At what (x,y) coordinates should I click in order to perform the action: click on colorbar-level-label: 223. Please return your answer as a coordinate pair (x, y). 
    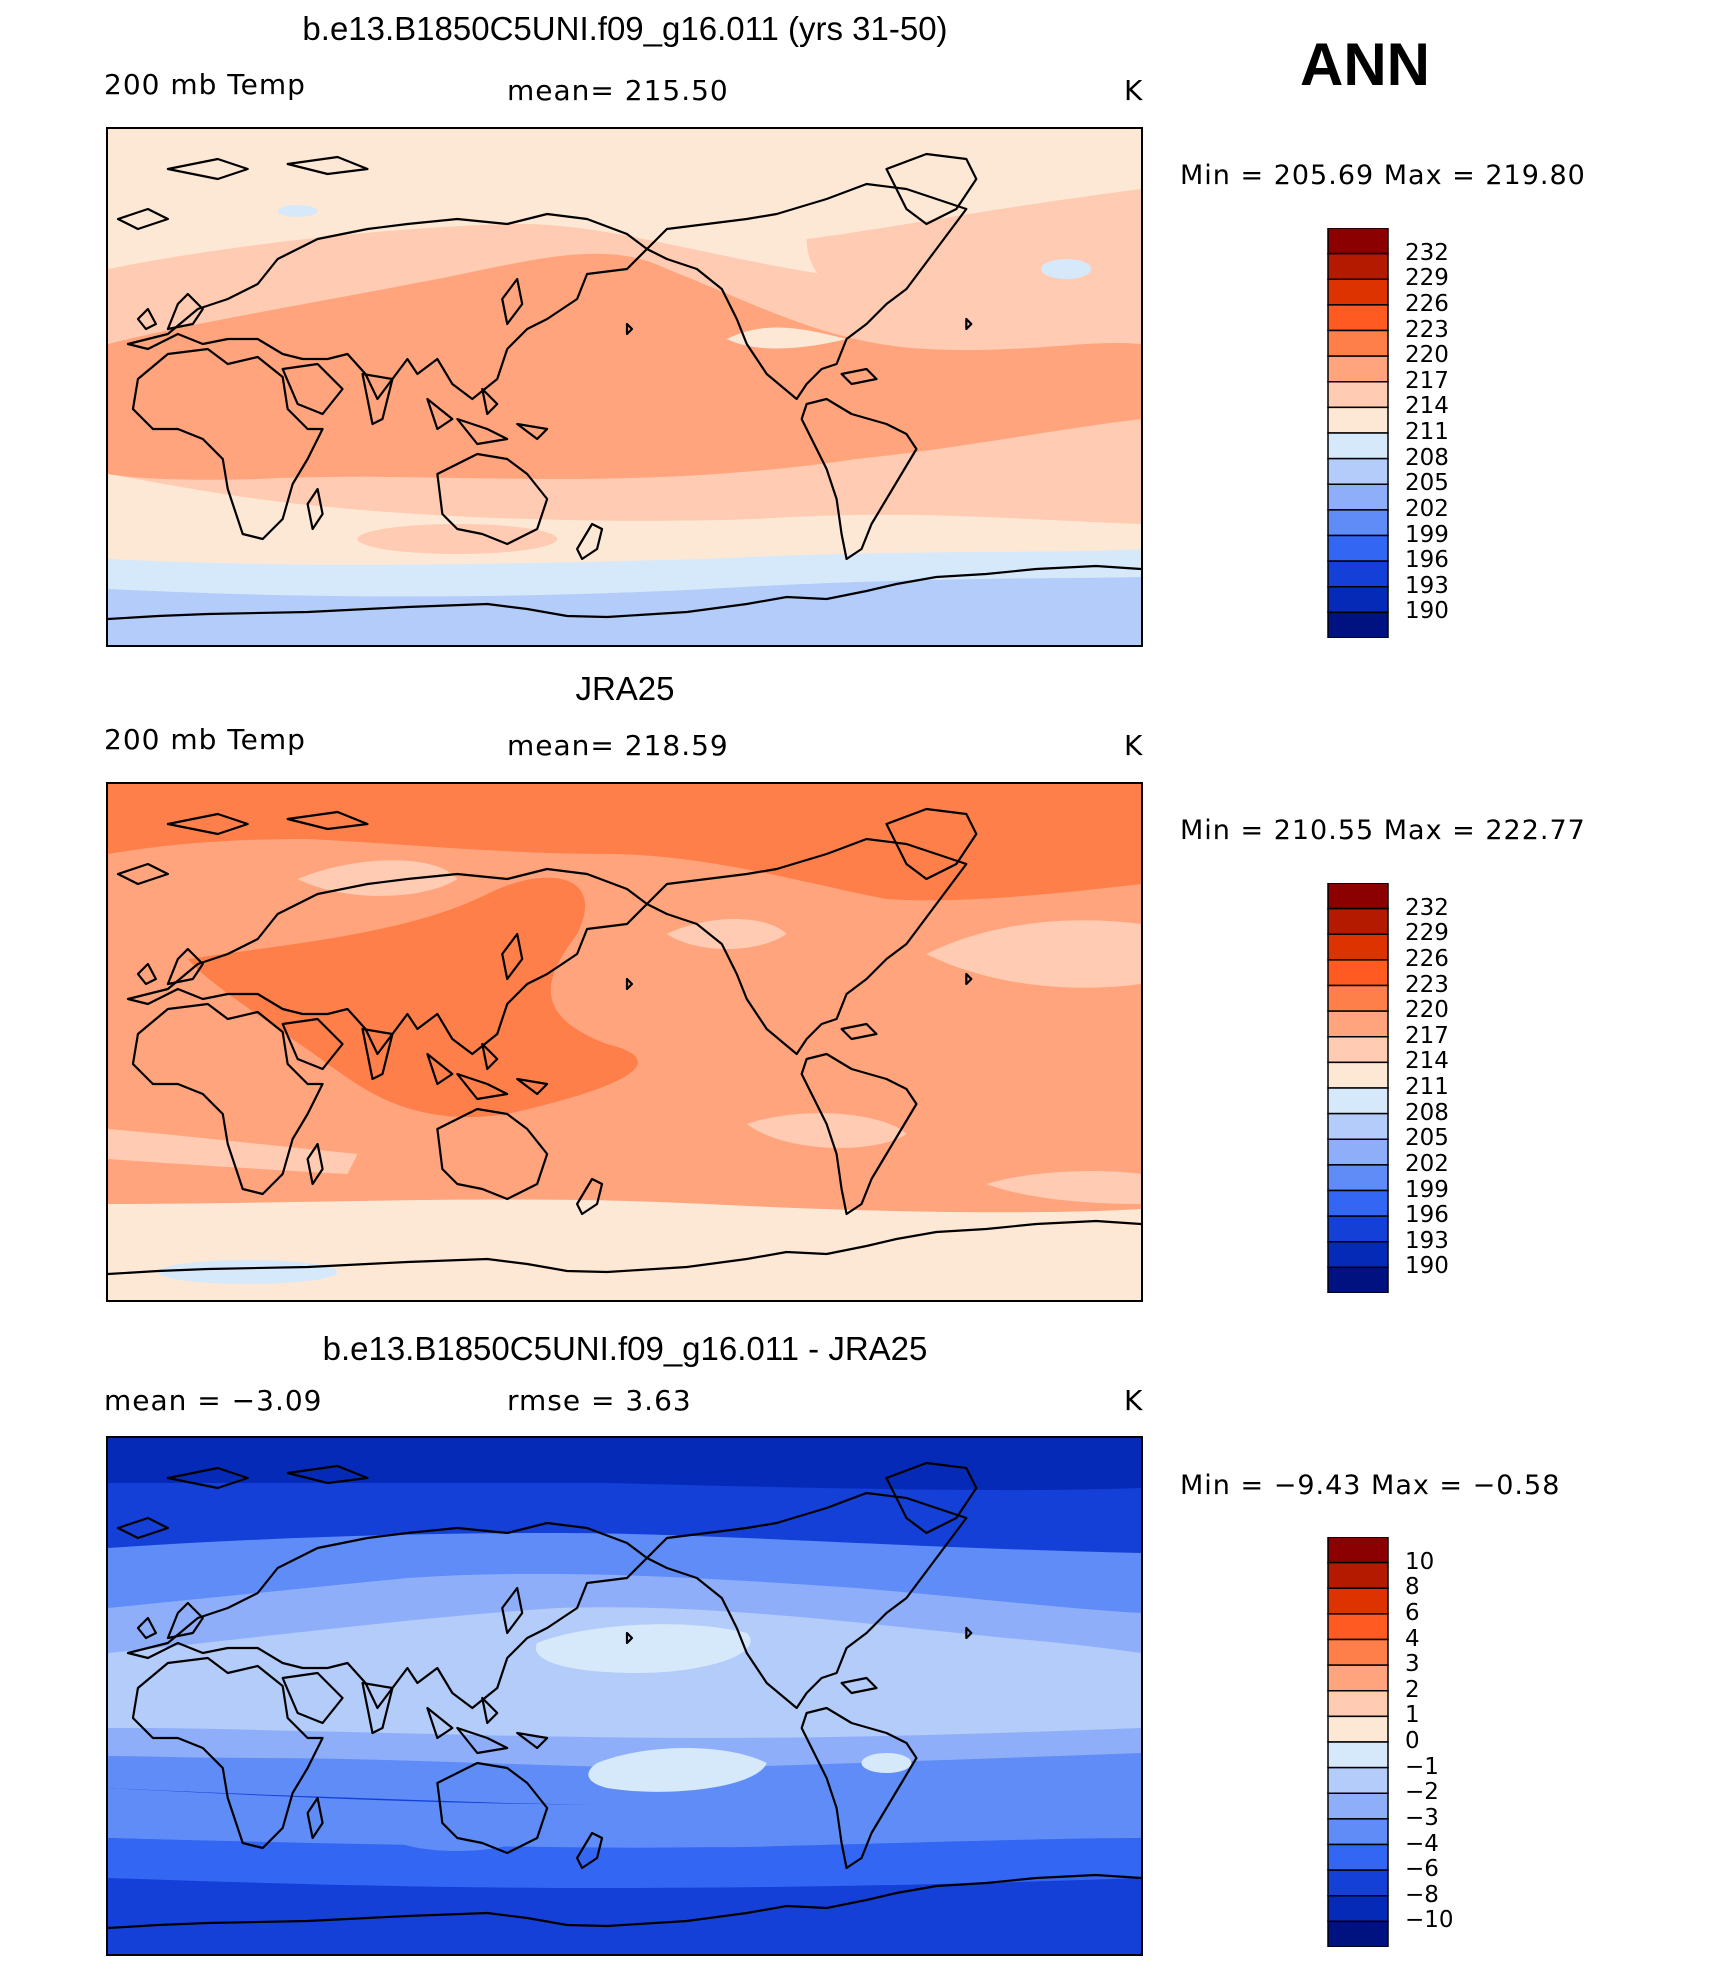
    Looking at the image, I should click on (1427, 329).